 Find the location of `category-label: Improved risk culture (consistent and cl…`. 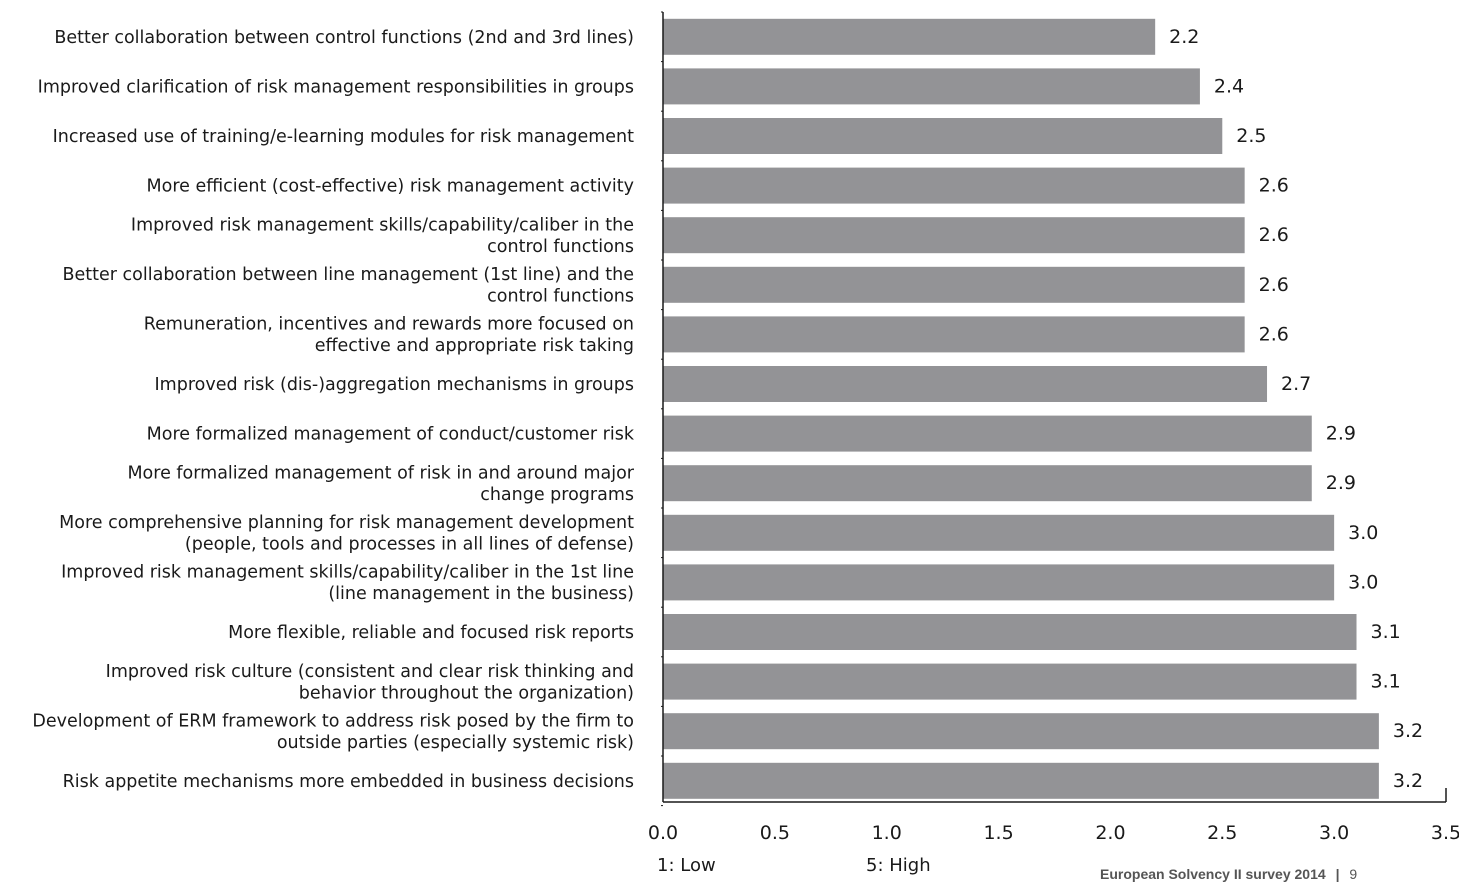

category-label: Improved risk culture (consistent and cl… is located at coordinates (370, 683).